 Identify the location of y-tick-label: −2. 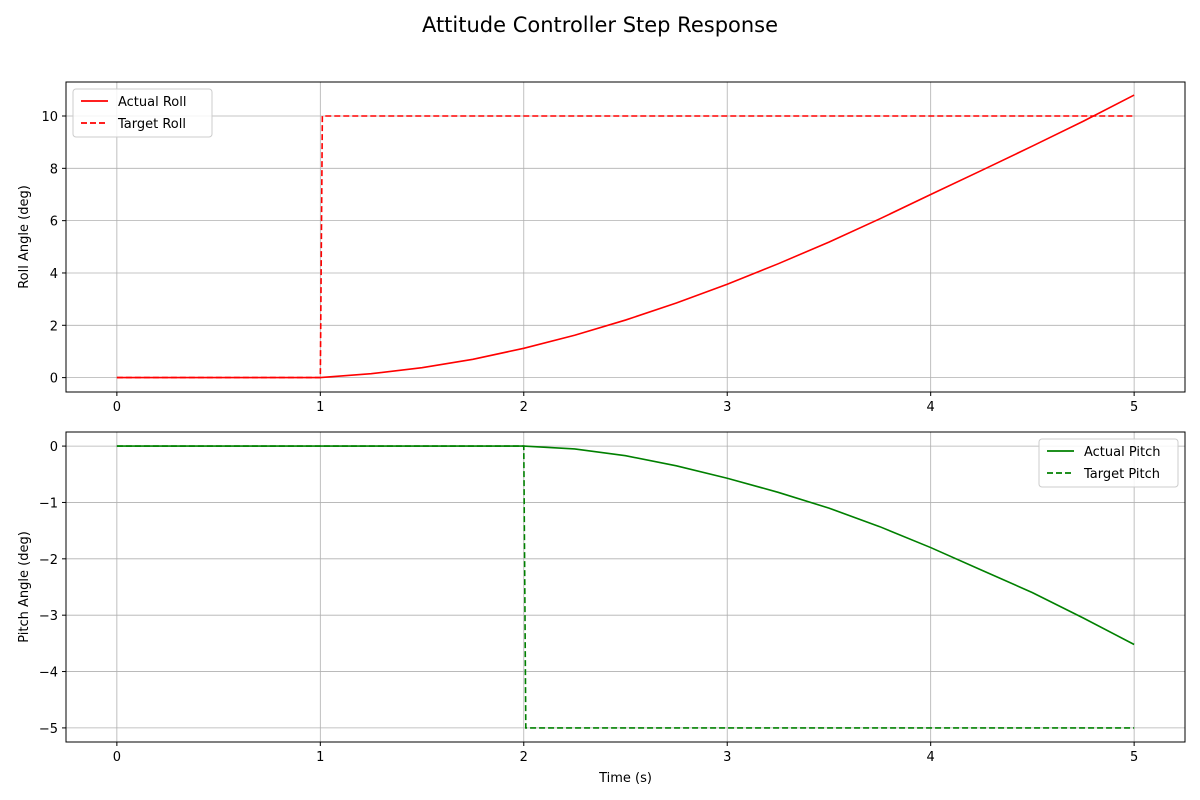
(48, 560).